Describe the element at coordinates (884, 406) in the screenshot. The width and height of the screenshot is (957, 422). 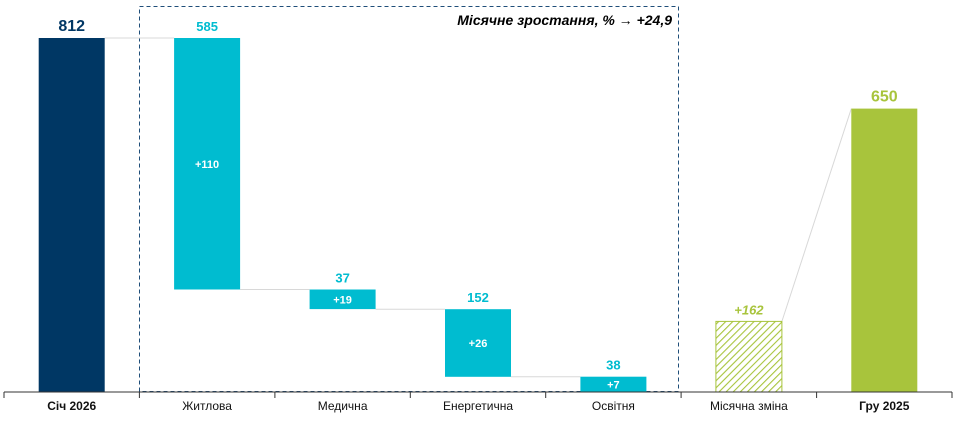
I see `x-tick-label: Гру 2025` at that location.